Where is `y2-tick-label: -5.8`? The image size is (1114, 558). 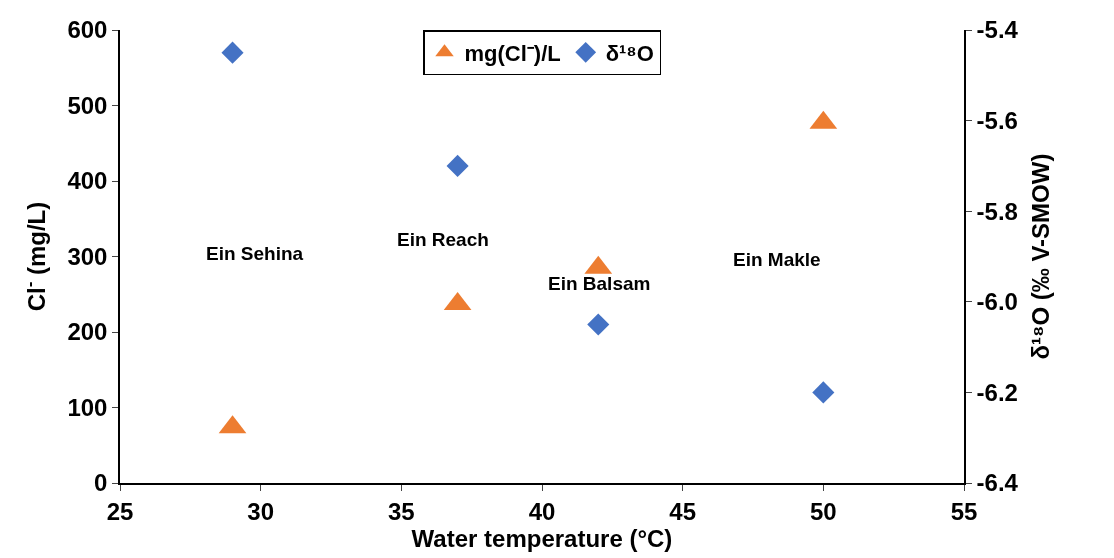 y2-tick-label: -5.8 is located at coordinates (997, 211).